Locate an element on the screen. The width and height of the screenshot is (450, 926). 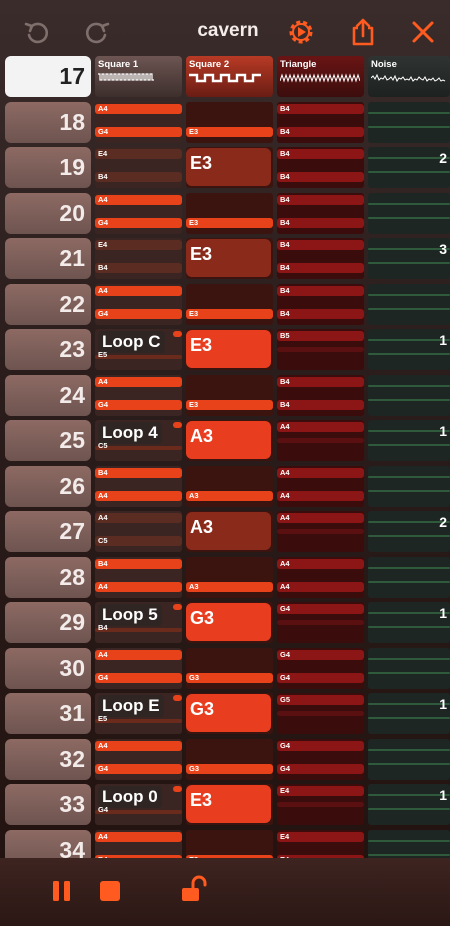
pause-icon is located at coordinates (62, 893).